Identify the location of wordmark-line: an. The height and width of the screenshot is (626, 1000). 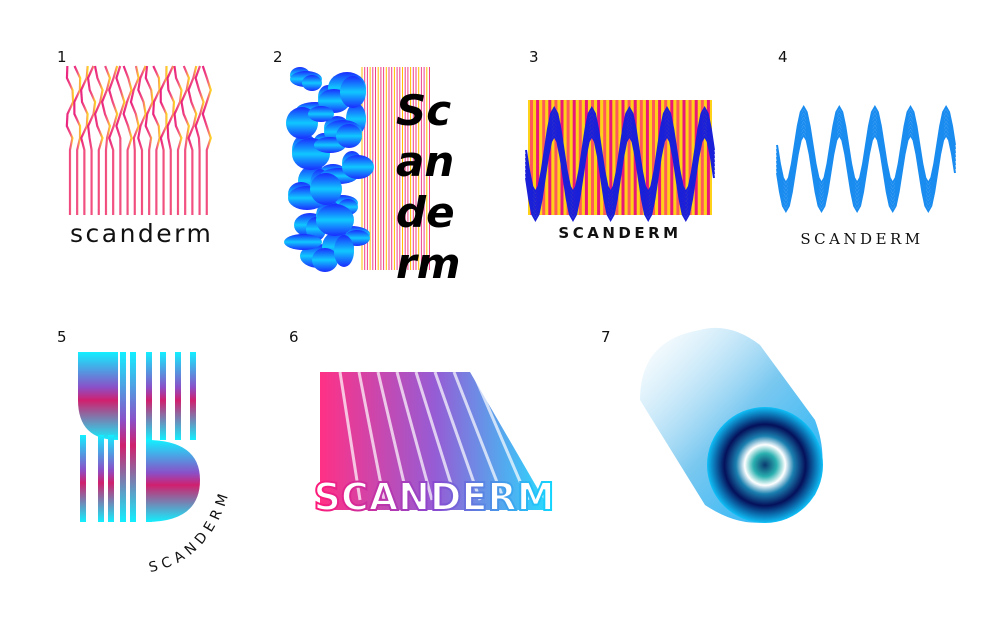
(425, 161).